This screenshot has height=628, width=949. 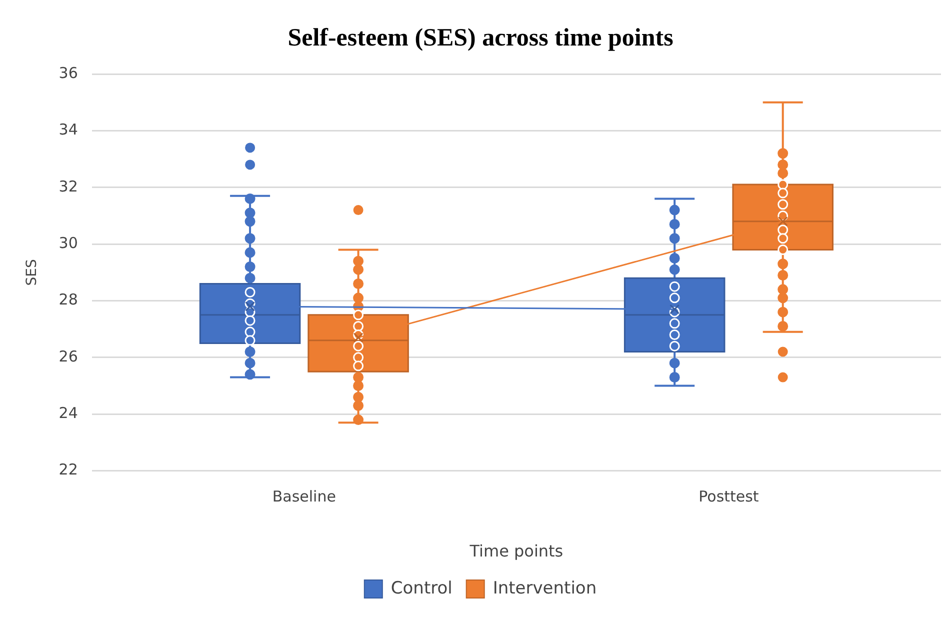 What do you see at coordinates (68, 129) in the screenshot?
I see `y-tick-label: 34` at bounding box center [68, 129].